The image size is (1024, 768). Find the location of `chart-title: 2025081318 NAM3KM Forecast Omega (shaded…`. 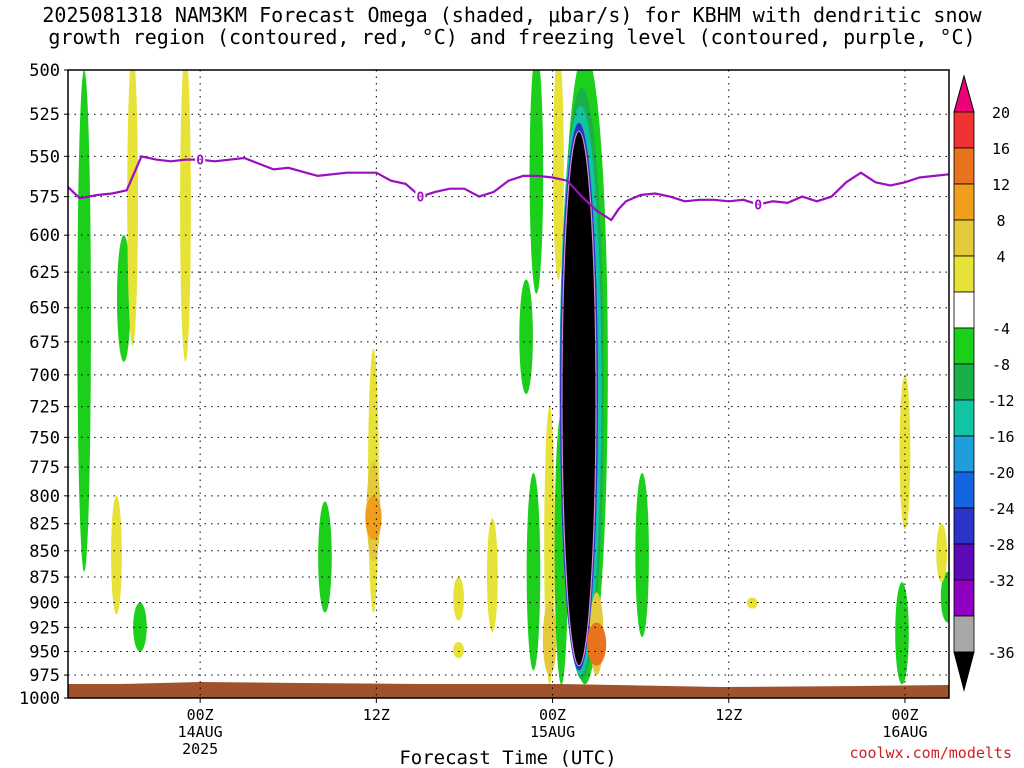

chart-title: 2025081318 NAM3KM Forecast Omega (shaded… is located at coordinates (512, 26).